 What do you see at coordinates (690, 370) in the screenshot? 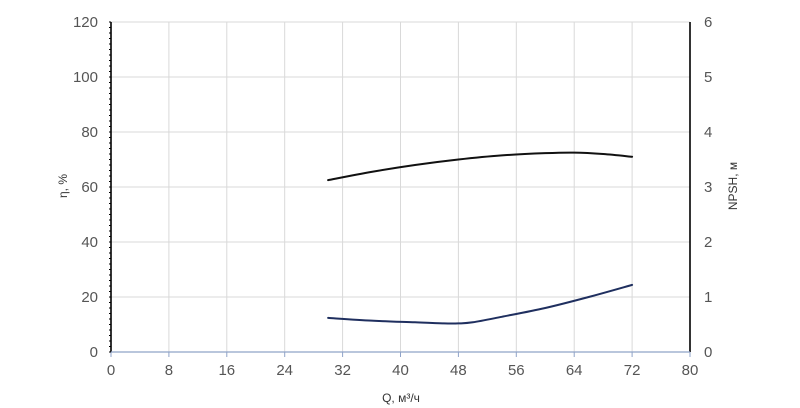
I see `x-tick-label: 80` at bounding box center [690, 370].